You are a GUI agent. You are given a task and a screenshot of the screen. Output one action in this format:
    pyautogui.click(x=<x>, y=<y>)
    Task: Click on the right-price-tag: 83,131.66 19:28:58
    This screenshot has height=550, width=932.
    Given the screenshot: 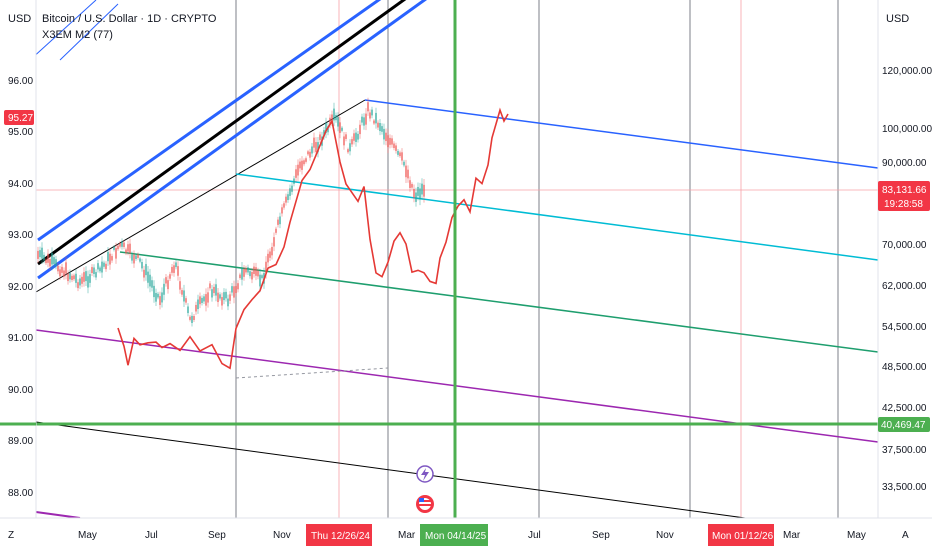 What is the action you would take?
    pyautogui.click(x=904, y=196)
    